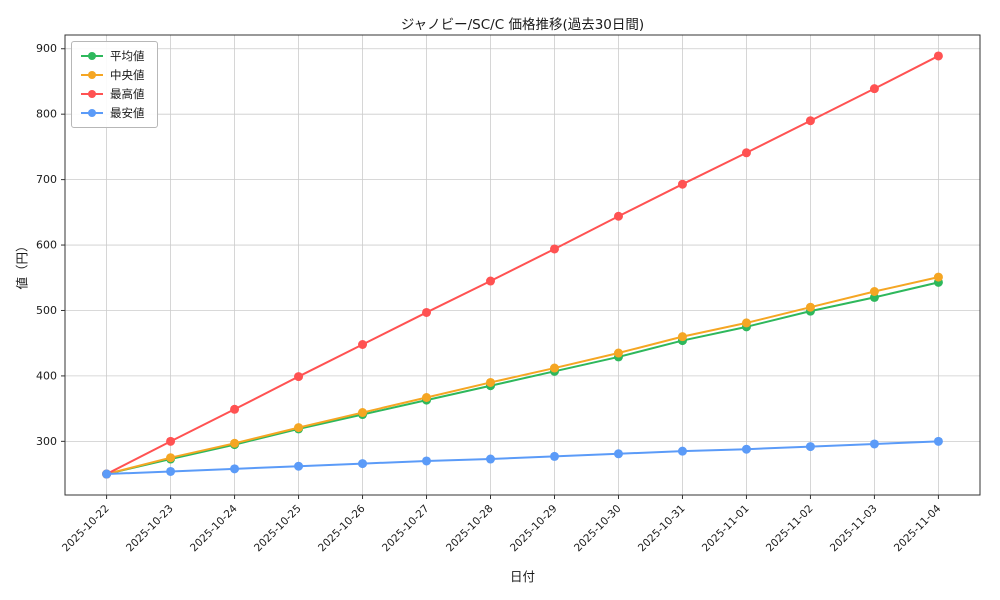 The width and height of the screenshot is (1000, 600). I want to click on x-tick-label: 2025-10-26, so click(342, 528).